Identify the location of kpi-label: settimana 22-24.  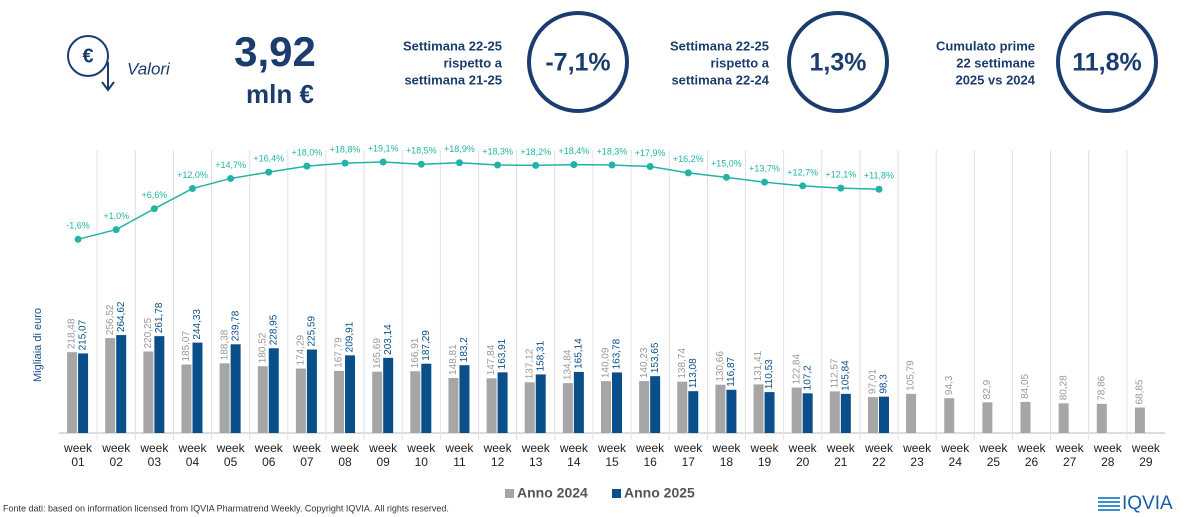
(720, 79).